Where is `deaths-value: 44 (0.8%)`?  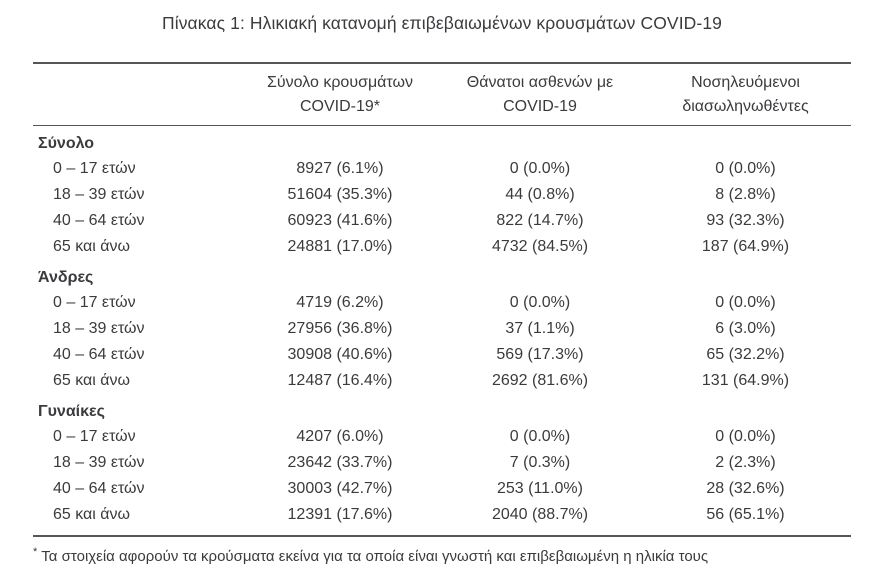 deaths-value: 44 (0.8%) is located at coordinates (540, 194).